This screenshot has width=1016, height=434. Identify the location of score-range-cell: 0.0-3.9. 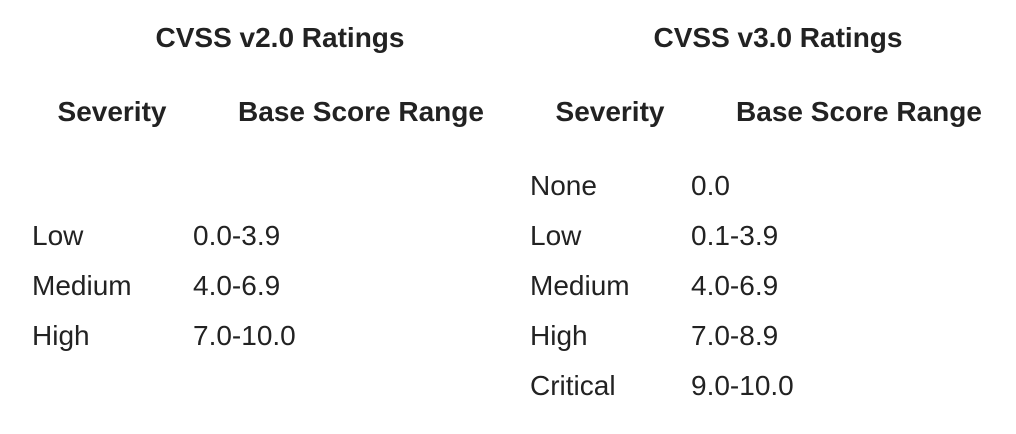
(237, 235).